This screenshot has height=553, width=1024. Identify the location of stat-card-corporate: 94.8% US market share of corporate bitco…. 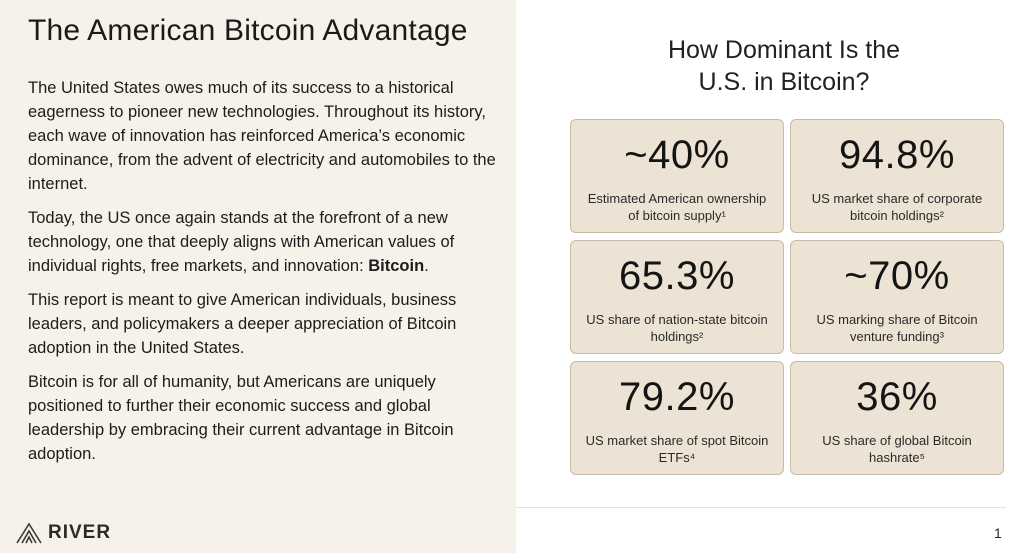
(897, 176).